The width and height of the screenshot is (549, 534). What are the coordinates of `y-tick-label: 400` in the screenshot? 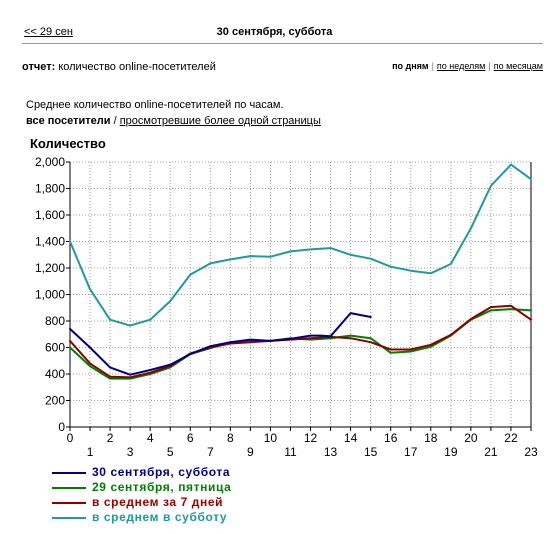 It's located at (55, 374).